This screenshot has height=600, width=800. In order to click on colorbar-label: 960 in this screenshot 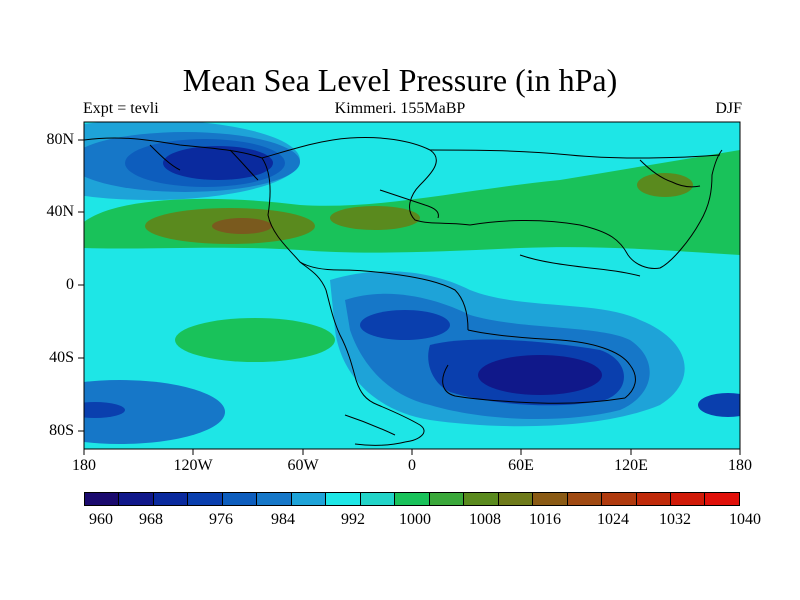, I will do `click(101, 519)`.